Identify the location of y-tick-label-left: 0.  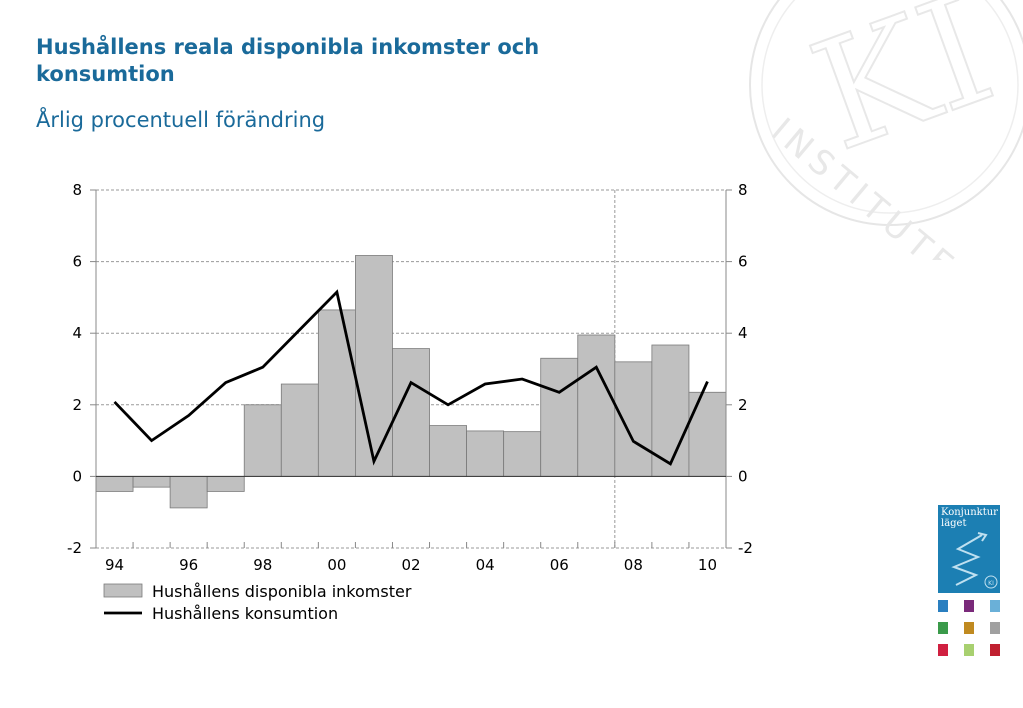
(77, 476).